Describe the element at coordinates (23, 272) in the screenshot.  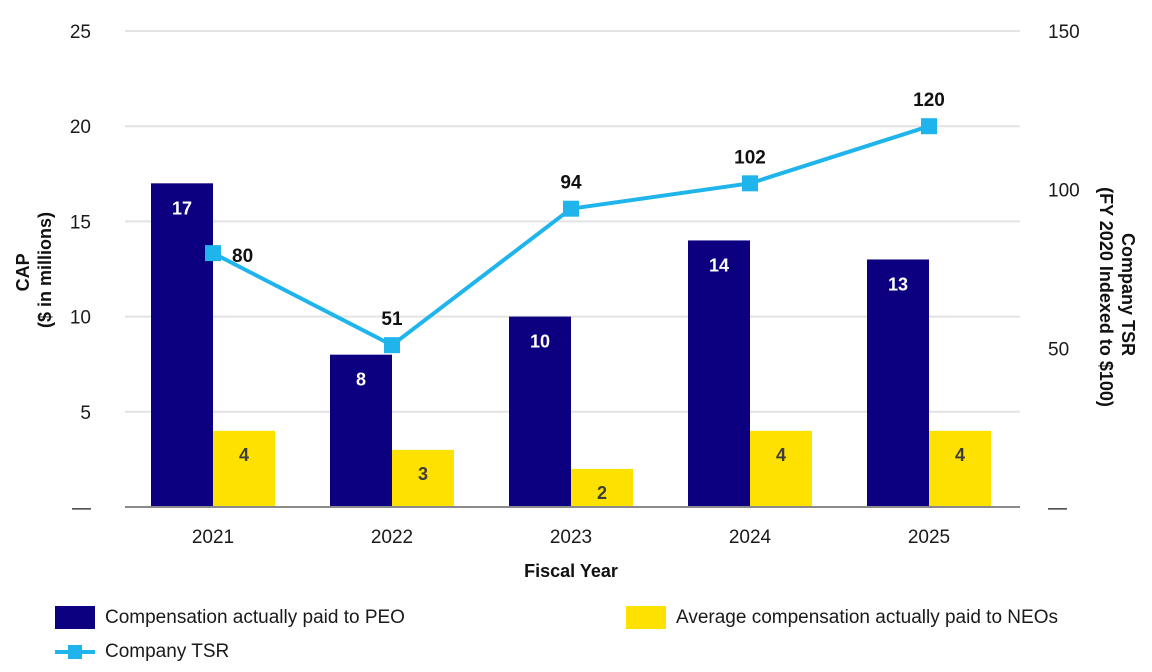
I see `y-axis-title-line-1: CAP` at that location.